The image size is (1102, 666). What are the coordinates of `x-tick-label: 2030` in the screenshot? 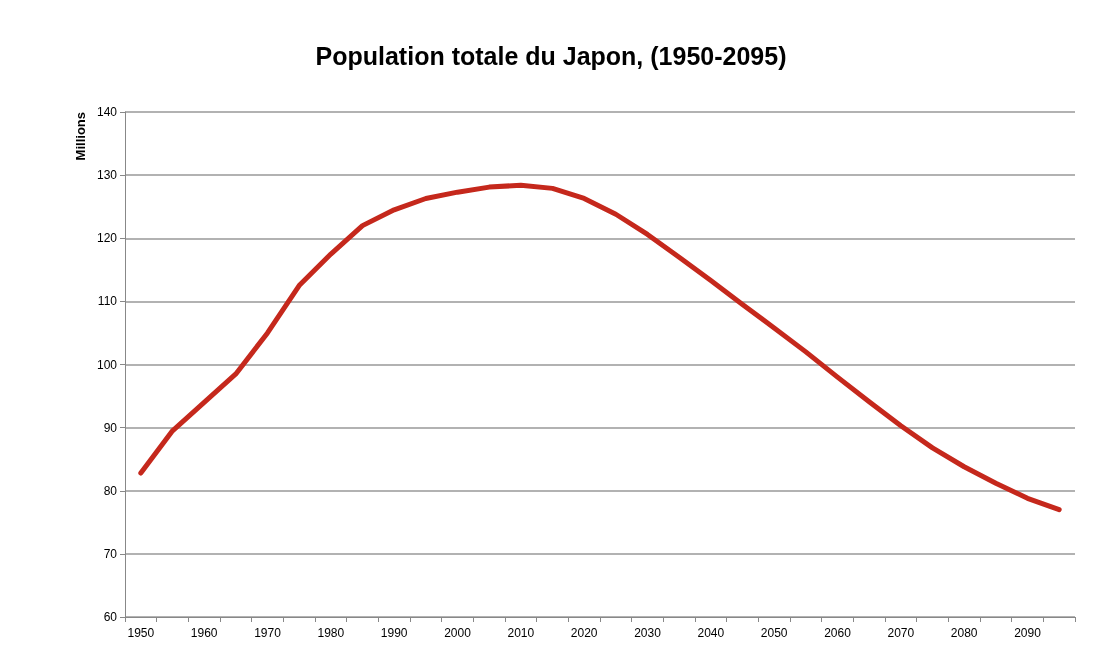 It's located at (648, 633).